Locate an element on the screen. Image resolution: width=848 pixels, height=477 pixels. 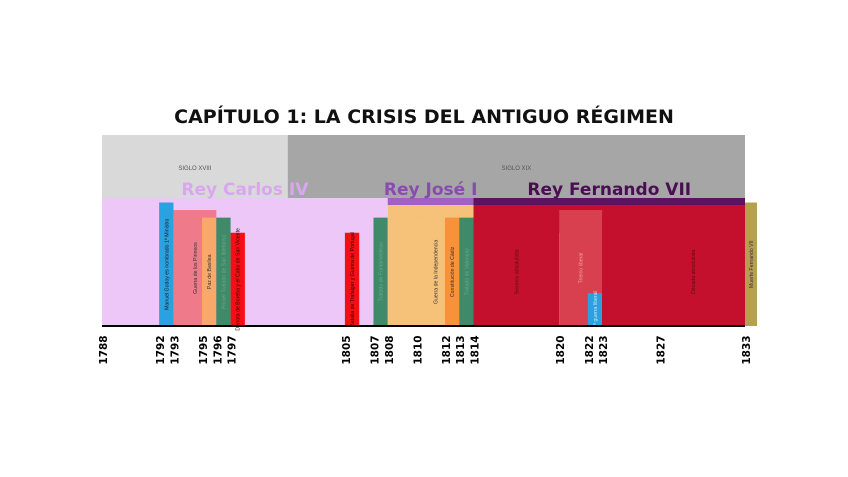
event-label: Tratado de Valençay is located at coordinates (467, 272).